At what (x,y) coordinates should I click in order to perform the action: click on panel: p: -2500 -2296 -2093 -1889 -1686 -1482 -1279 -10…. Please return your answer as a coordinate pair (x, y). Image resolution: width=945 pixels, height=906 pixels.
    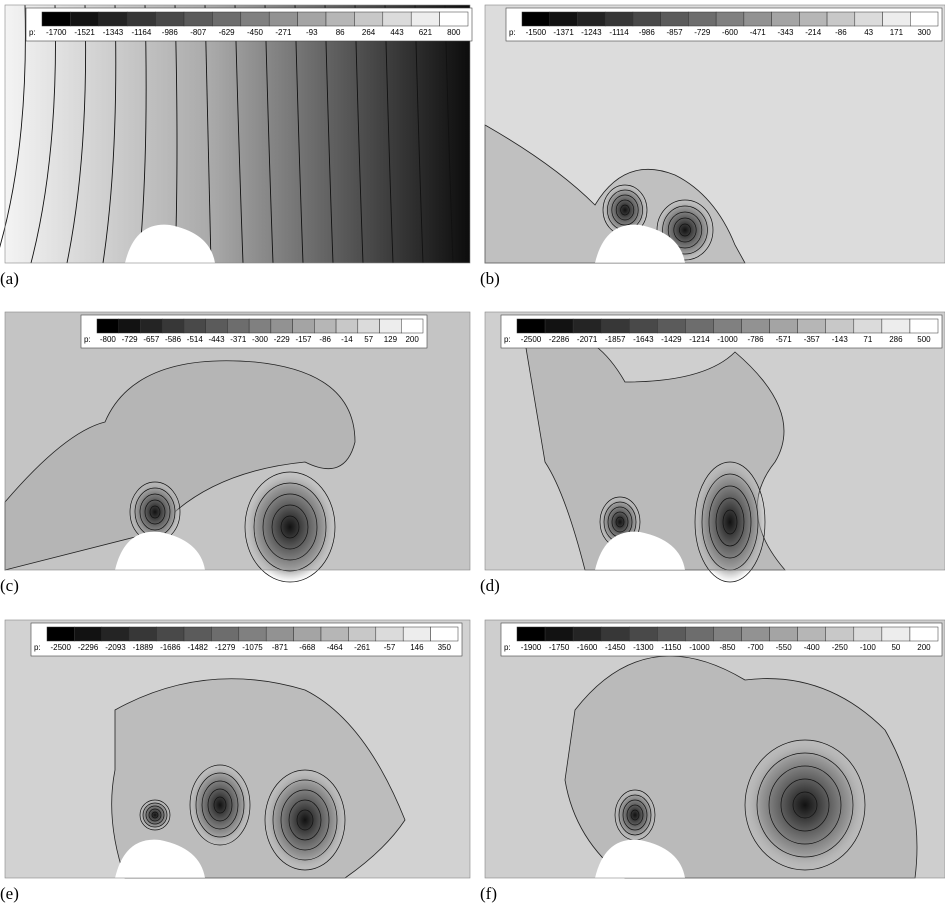
    Looking at the image, I should click on (237, 749).